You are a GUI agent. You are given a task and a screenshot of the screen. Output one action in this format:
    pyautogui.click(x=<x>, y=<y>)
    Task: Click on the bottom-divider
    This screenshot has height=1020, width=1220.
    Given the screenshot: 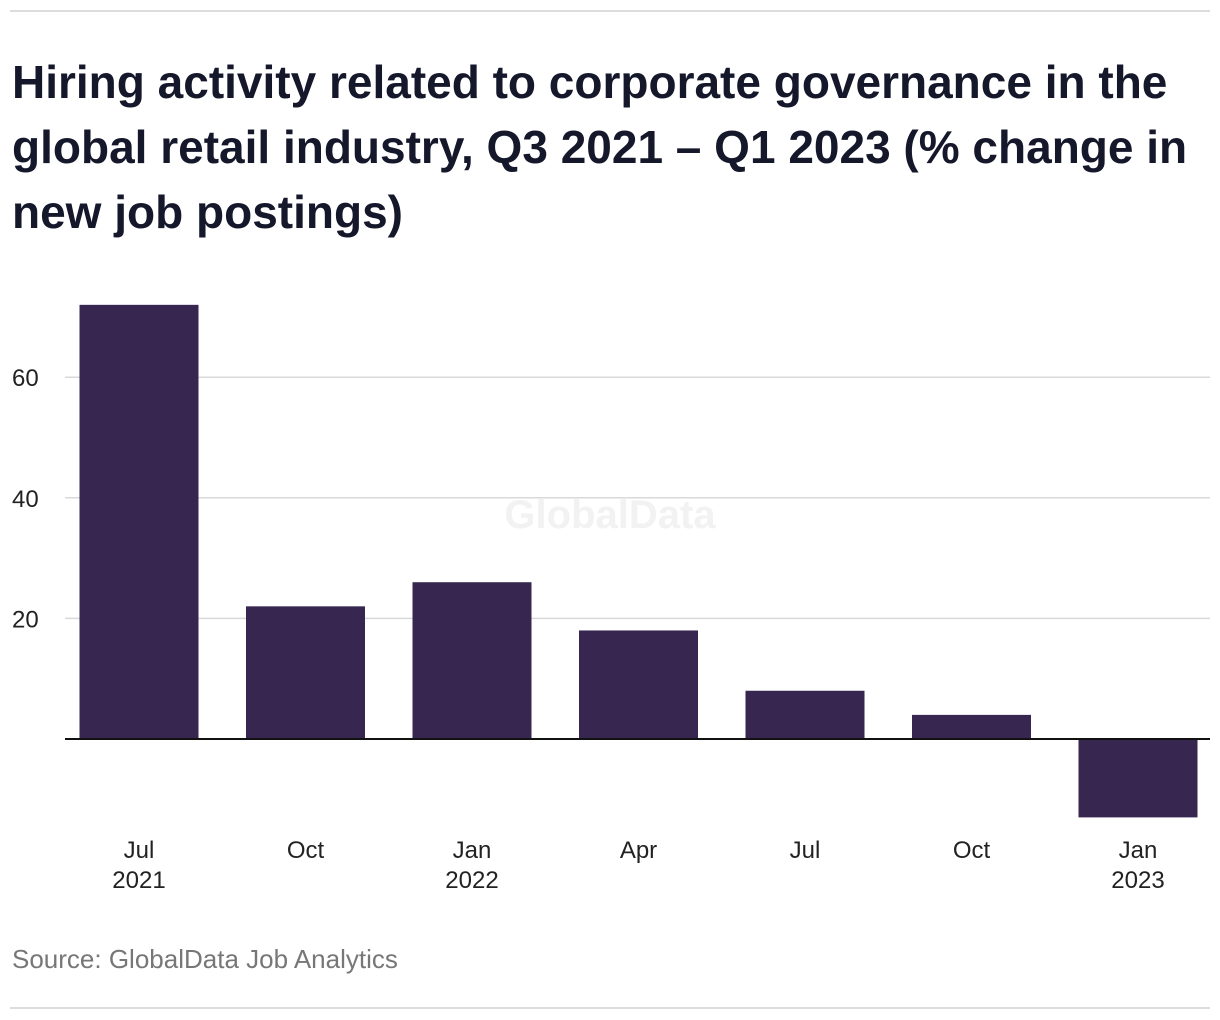 What is the action you would take?
    pyautogui.click(x=610, y=1008)
    